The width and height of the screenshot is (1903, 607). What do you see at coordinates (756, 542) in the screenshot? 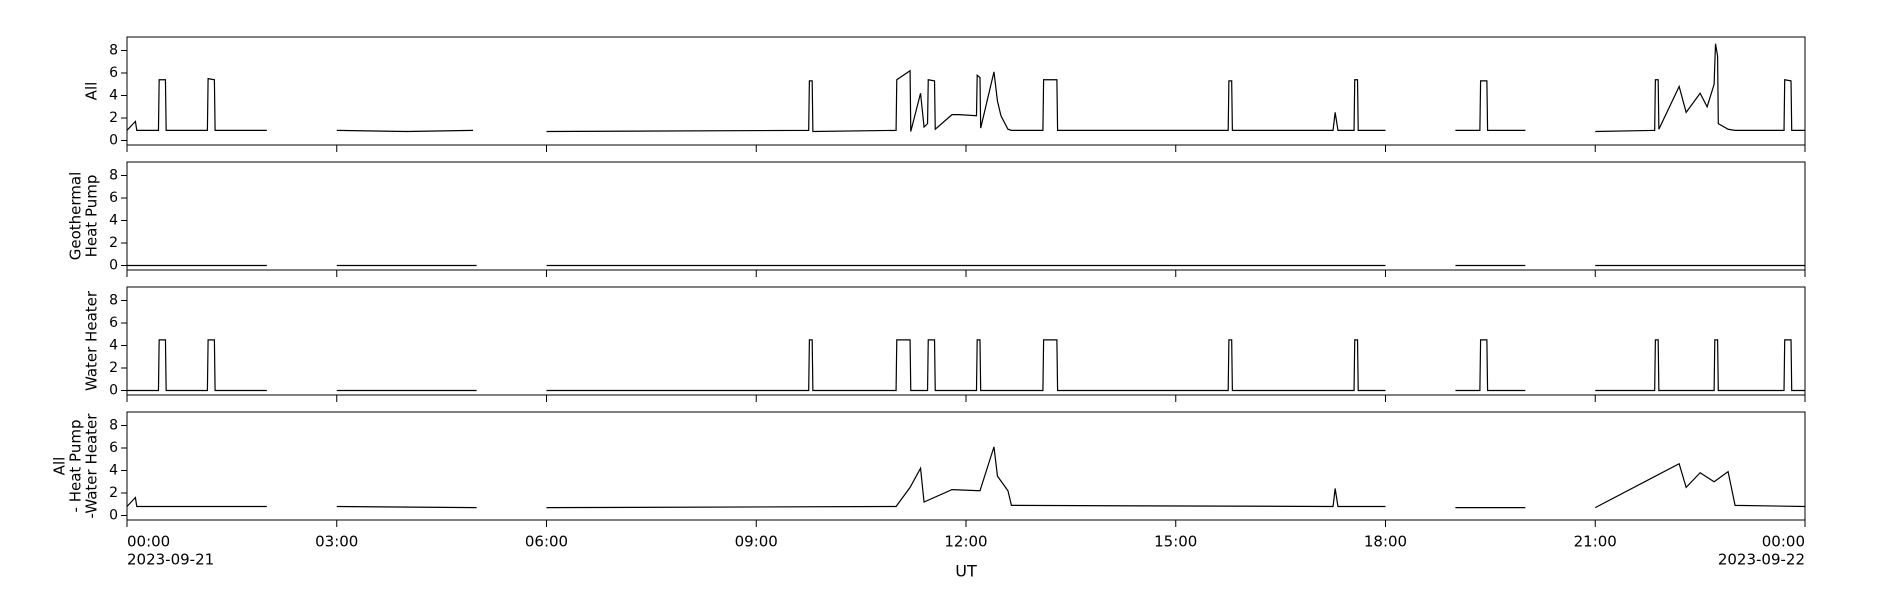
I see `x-tick-label: 09:00` at bounding box center [756, 542].